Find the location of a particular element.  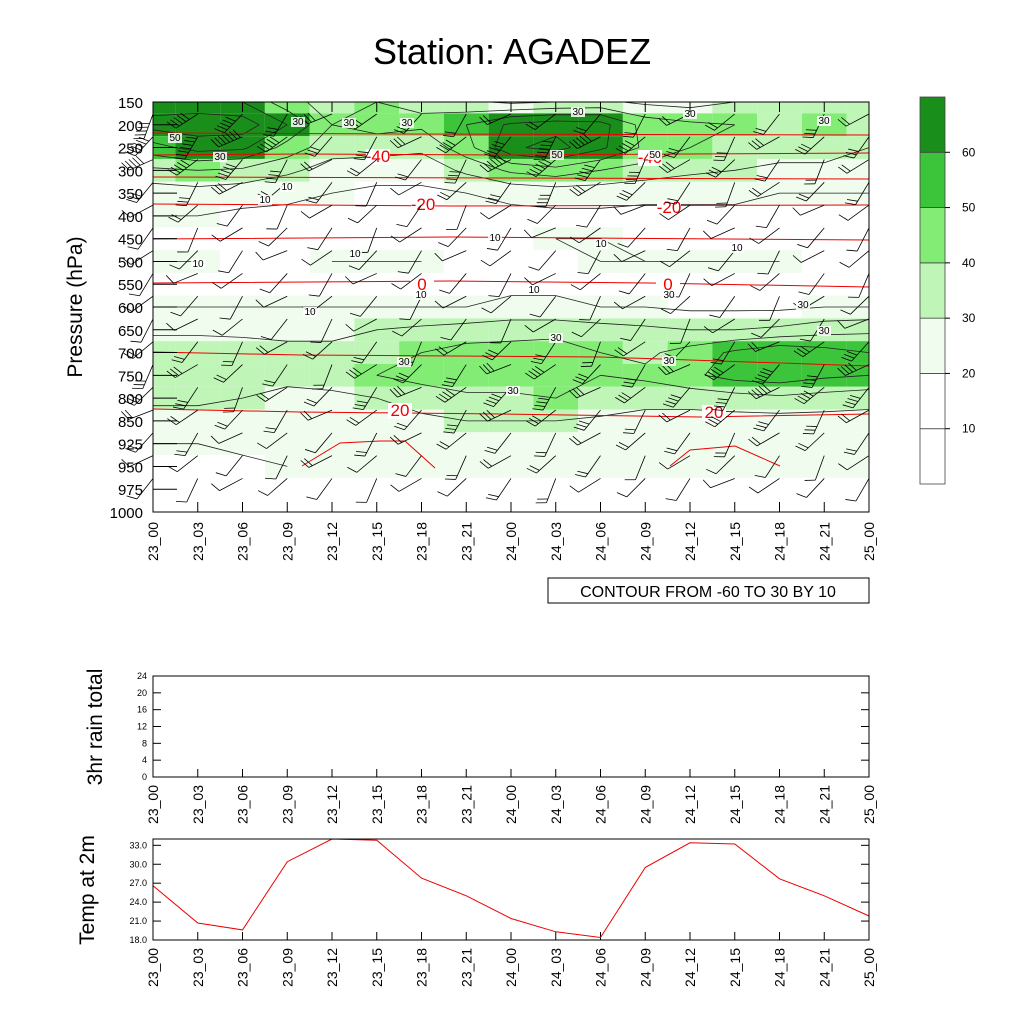

x-tick-label: 24_06 is located at coordinates (601, 967).